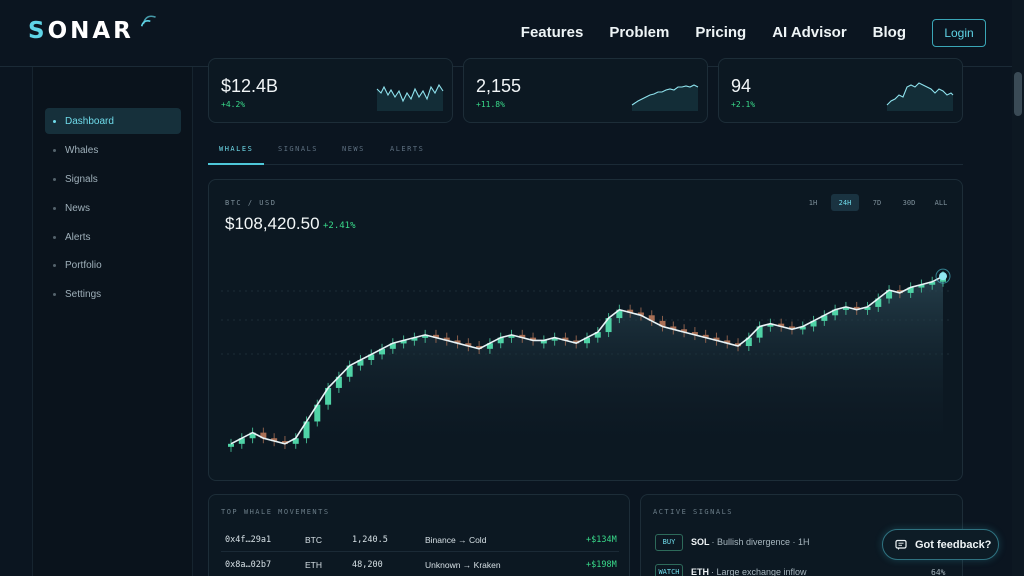  Describe the element at coordinates (113, 179) in the screenshot. I see `sidebar-item-signals: Signals` at that location.